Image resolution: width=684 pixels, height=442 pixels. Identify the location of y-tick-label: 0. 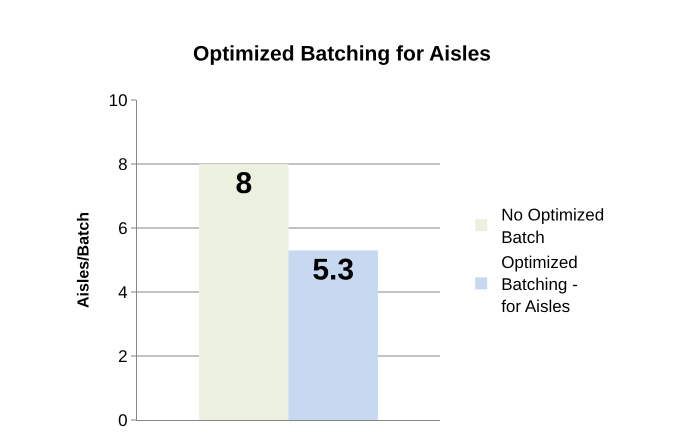
(123, 420).